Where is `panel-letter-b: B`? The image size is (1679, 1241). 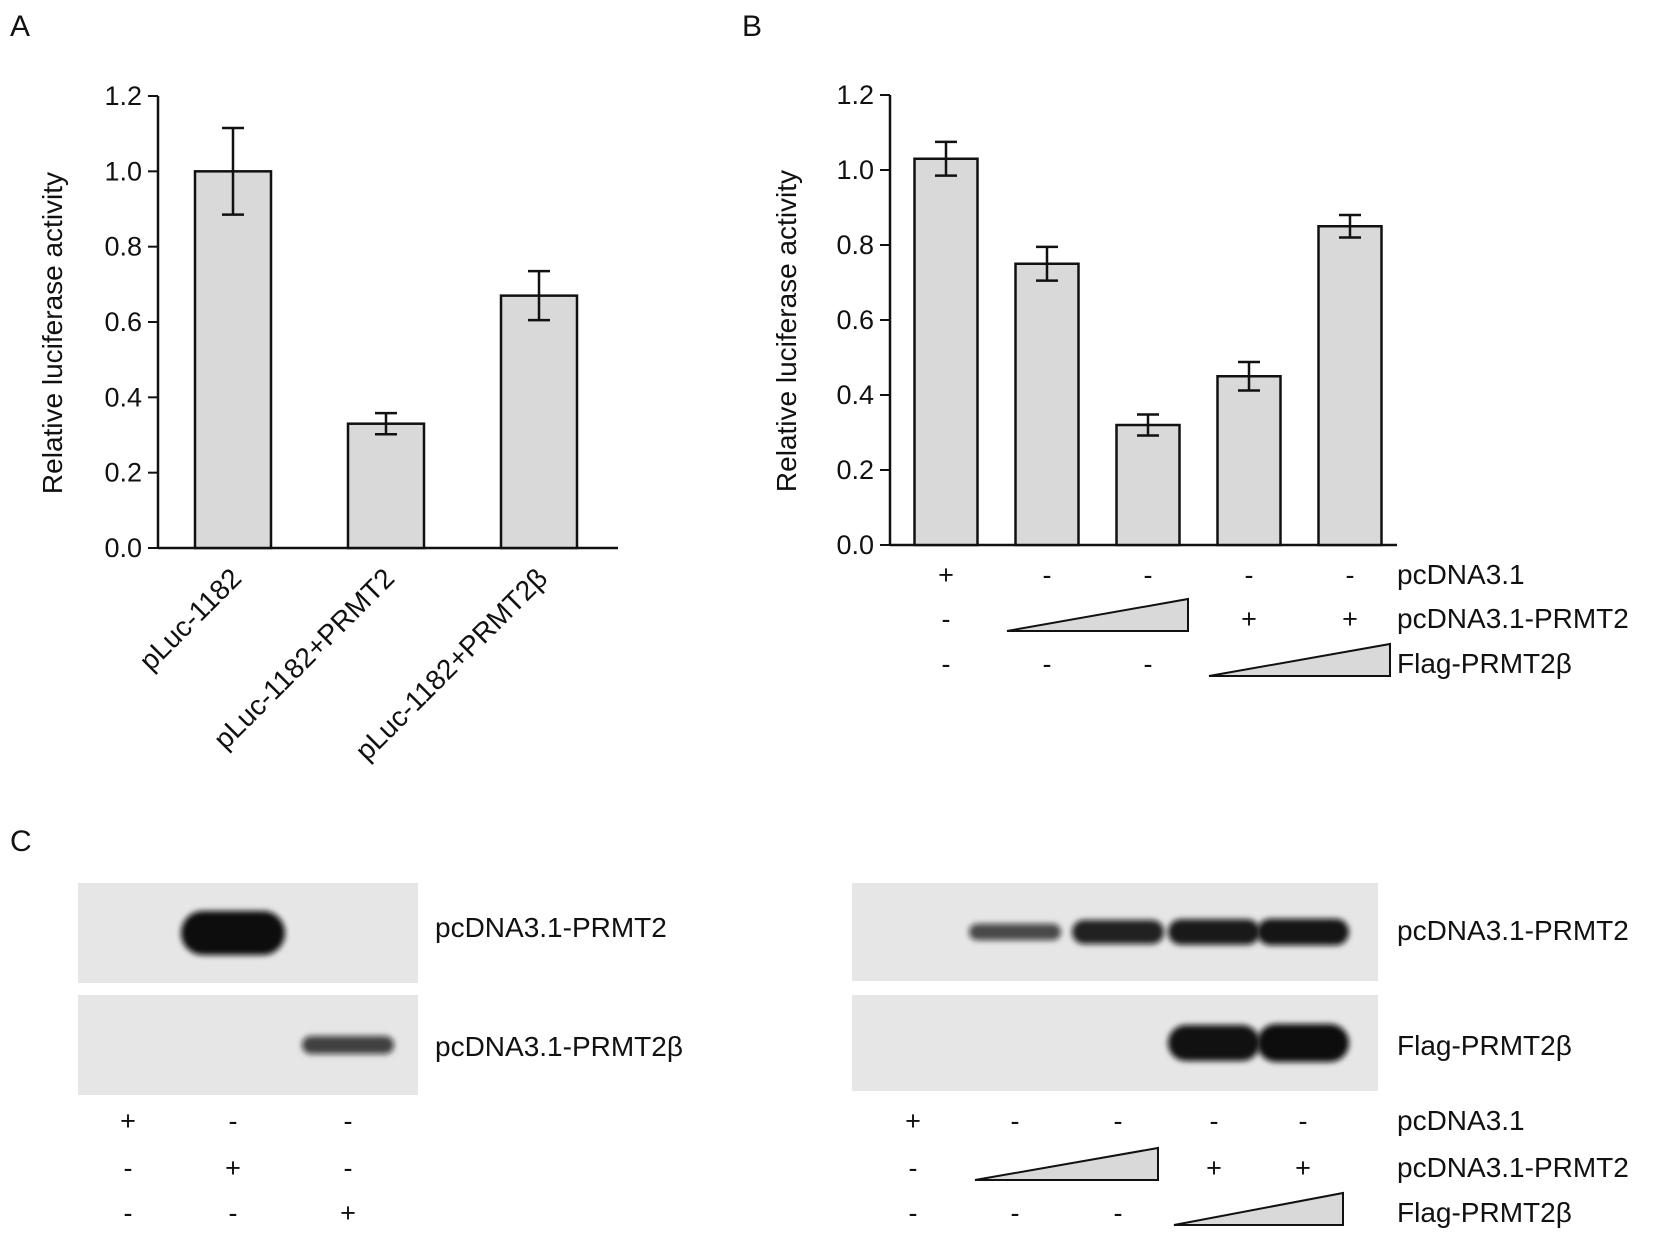
panel-letter-b: B is located at coordinates (752, 26).